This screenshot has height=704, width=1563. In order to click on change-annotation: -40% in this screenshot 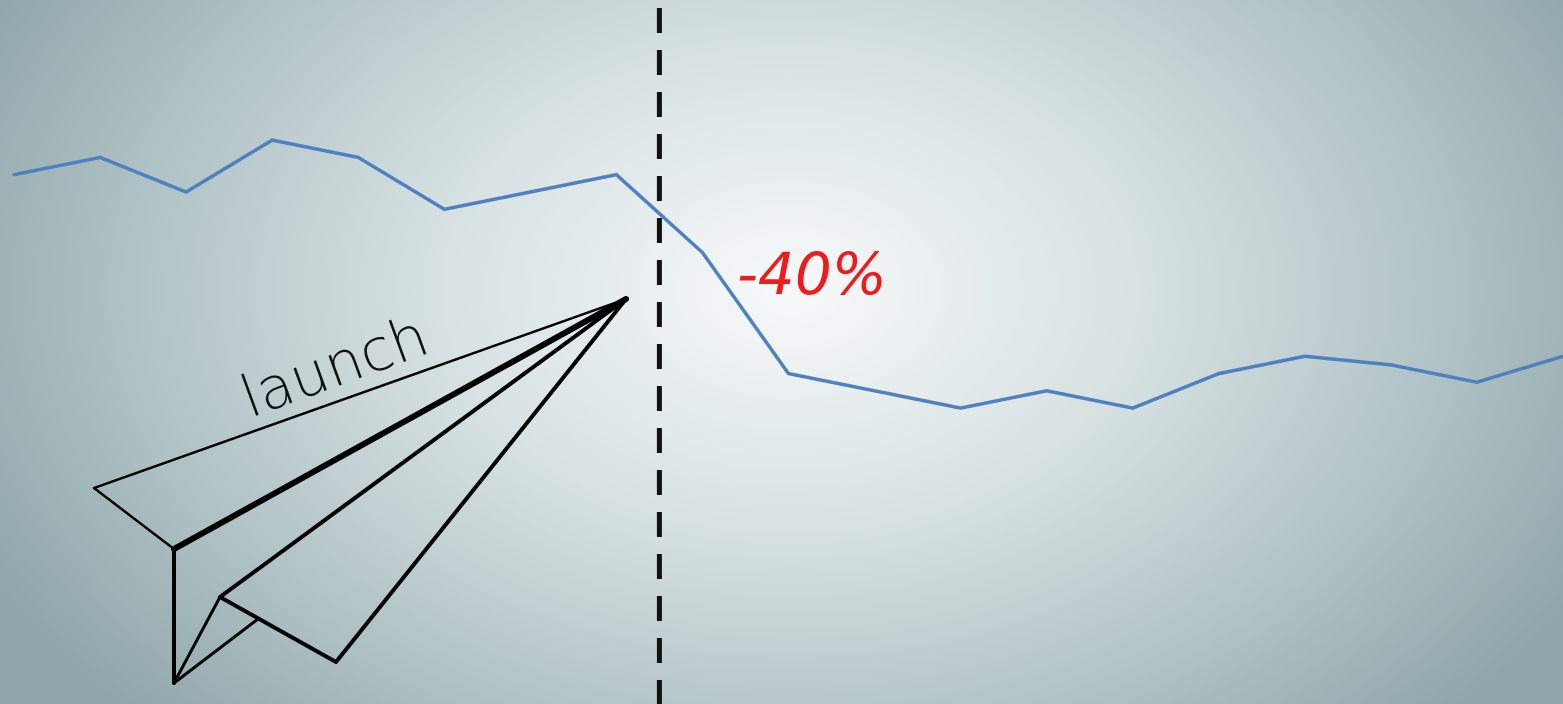, I will do `click(812, 274)`.